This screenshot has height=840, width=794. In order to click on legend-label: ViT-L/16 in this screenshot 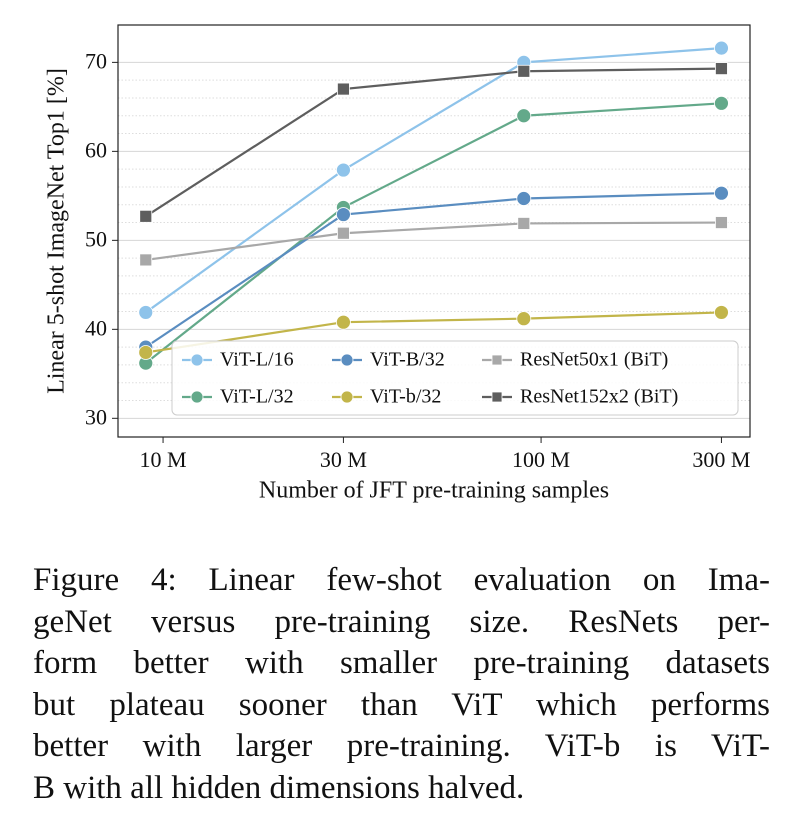, I will do `click(257, 360)`.